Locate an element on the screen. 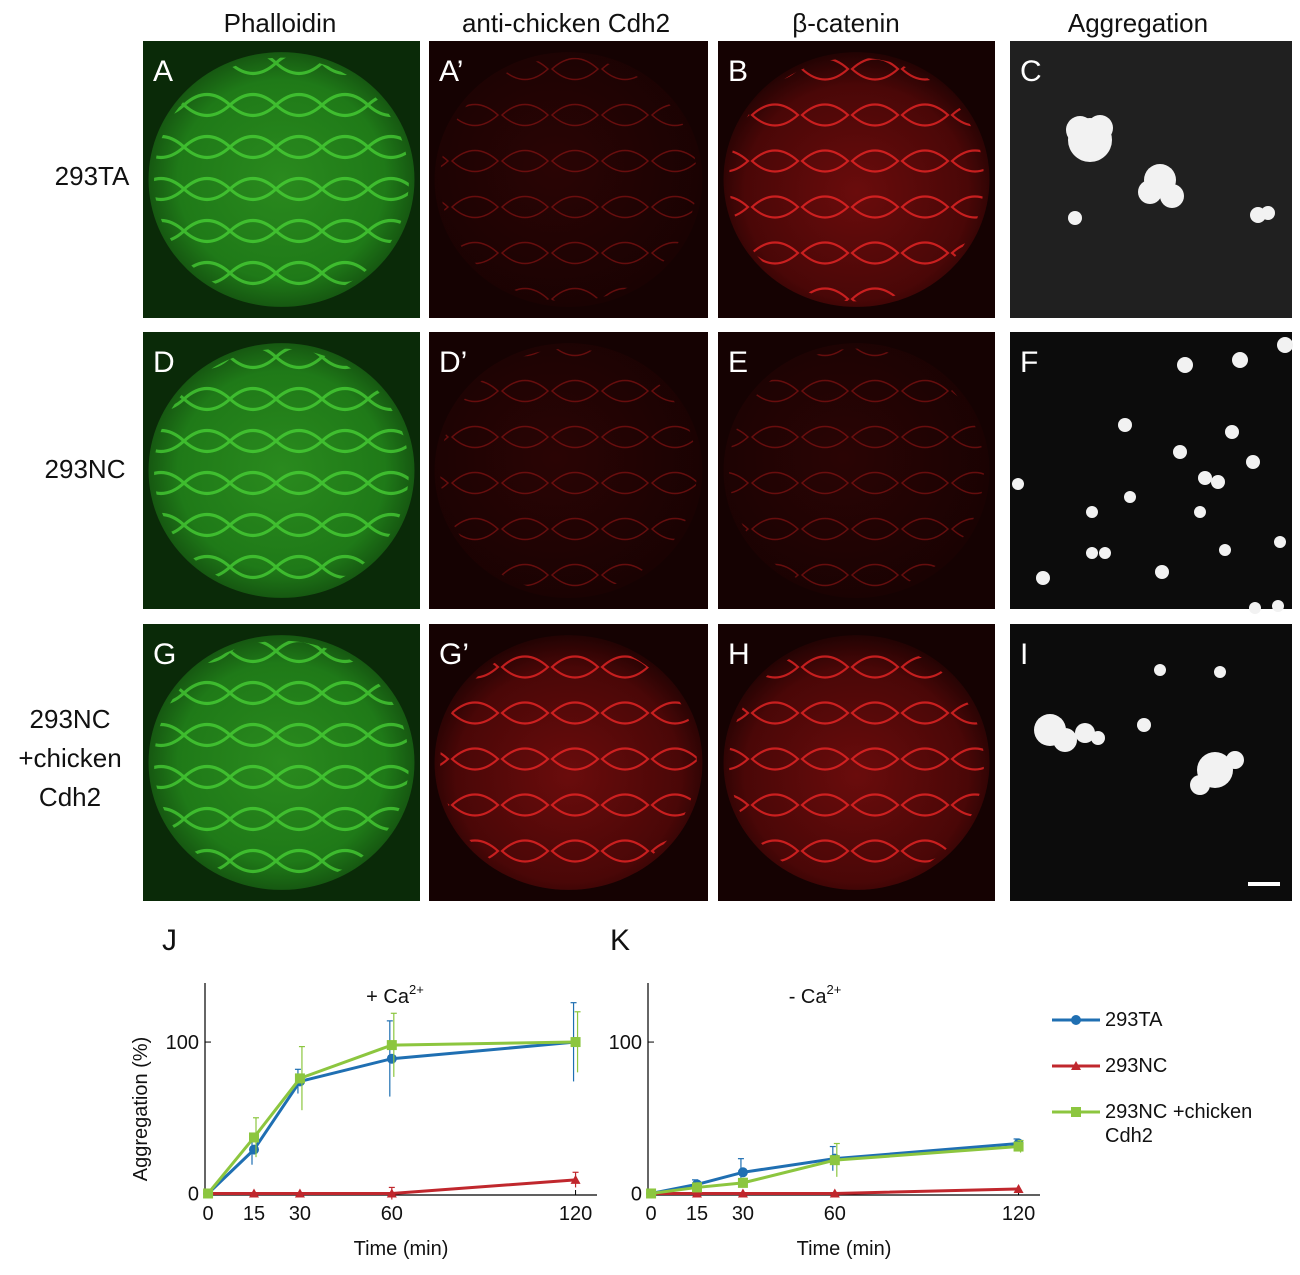 The width and height of the screenshot is (1300, 1275). panel-letter: K is located at coordinates (620, 940).